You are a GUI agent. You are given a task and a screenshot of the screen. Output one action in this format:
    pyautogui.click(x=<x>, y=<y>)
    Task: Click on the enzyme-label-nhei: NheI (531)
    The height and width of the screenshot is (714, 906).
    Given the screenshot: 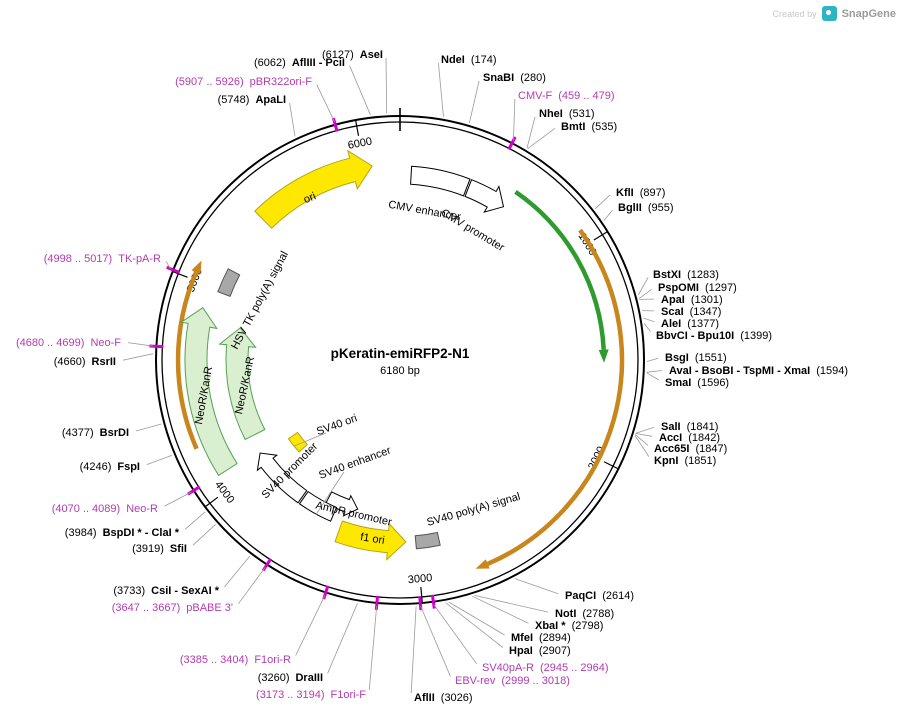 What is the action you would take?
    pyautogui.click(x=567, y=114)
    